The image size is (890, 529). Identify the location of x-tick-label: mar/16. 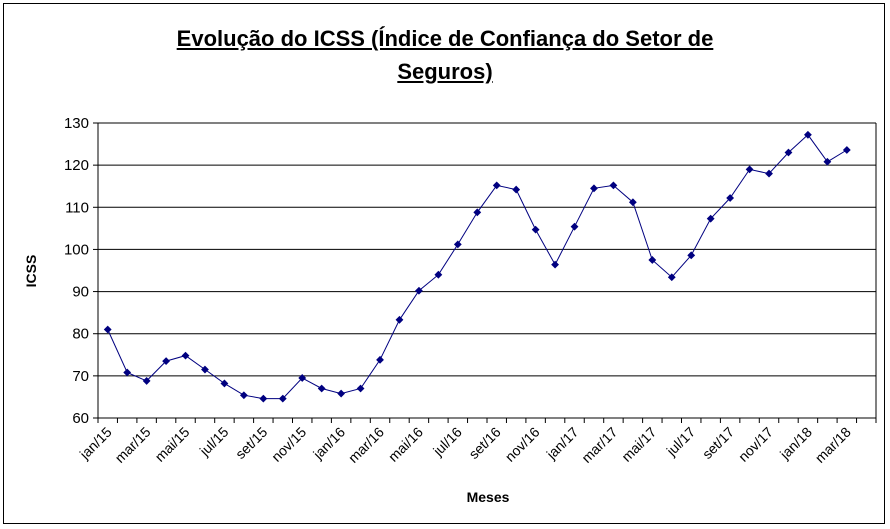
(366, 445).